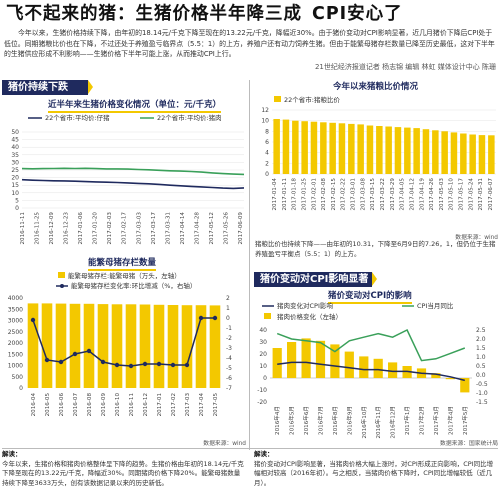 The height and width of the screenshot is (504, 500). I want to click on chart3-ytick-right: -4, so click(229, 358).